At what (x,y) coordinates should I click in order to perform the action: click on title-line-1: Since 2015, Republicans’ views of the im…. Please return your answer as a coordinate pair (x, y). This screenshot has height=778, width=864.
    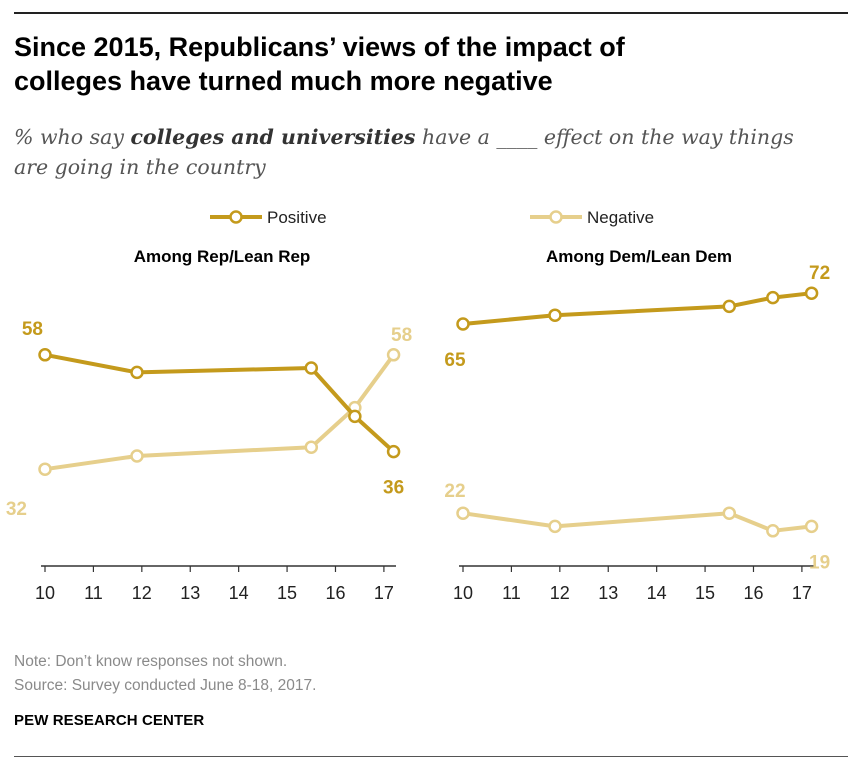
    Looking at the image, I should click on (319, 47).